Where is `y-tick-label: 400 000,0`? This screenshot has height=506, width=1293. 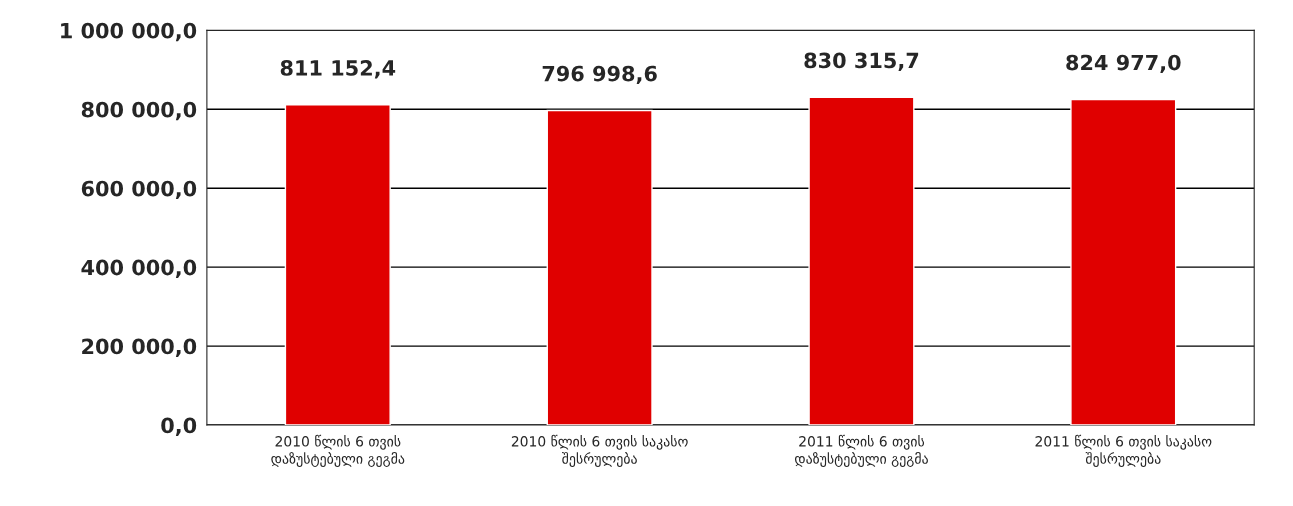
y-tick-label: 400 000,0 is located at coordinates (139, 269).